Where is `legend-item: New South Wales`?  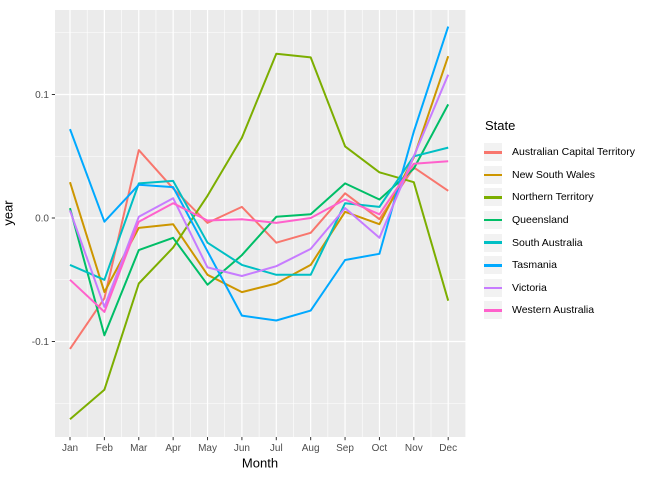
legend-item: New South Wales is located at coordinates (559, 175).